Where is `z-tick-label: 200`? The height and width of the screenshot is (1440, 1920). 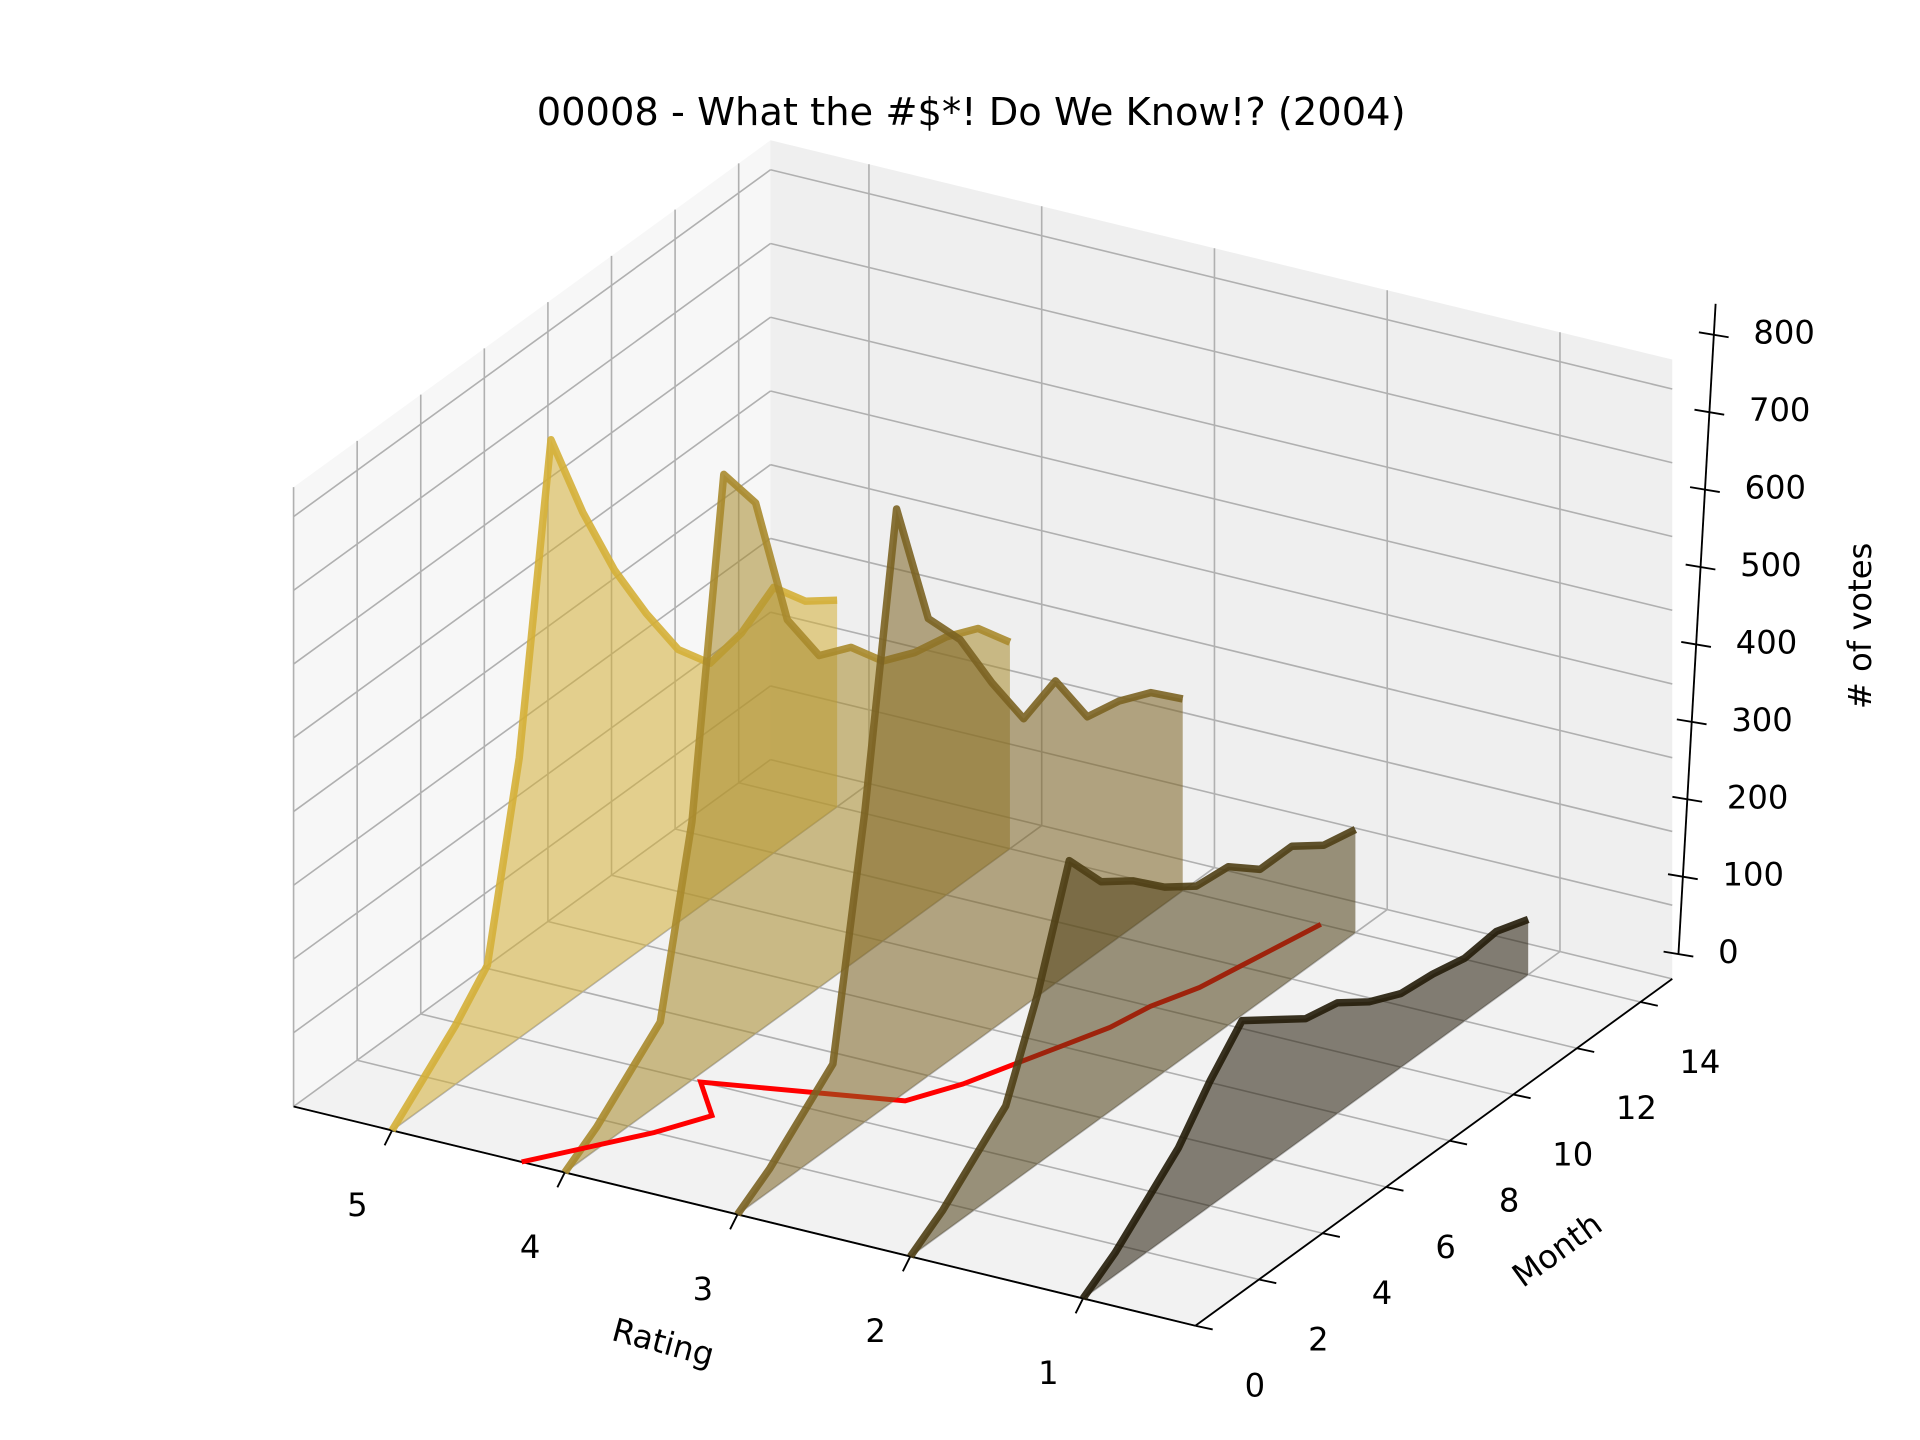 z-tick-label: 200 is located at coordinates (1757, 797).